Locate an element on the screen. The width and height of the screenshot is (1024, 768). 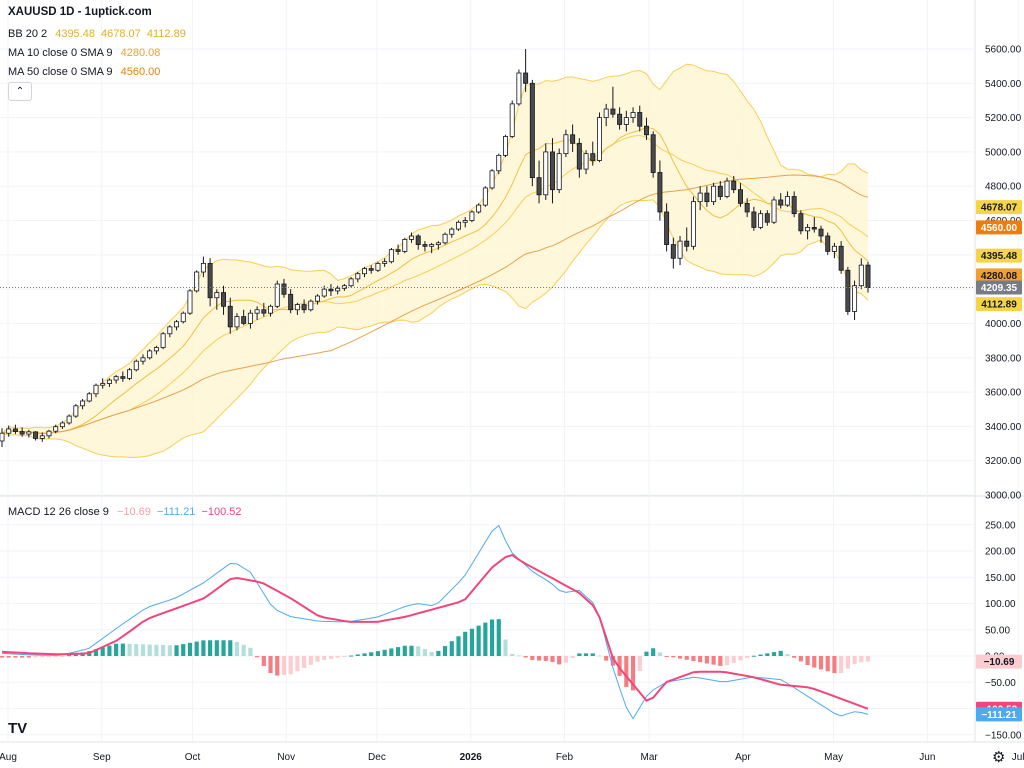
time-axis: Aug Sep Oct Nov Dec 2026 Feb Mar Apr May Jun Jul is located at coordinates (512, 757).